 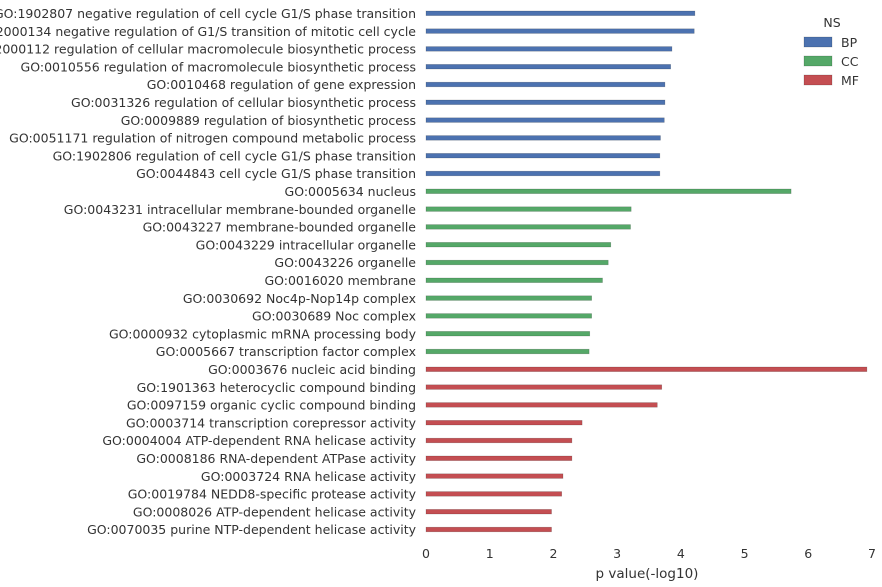 What do you see at coordinates (617, 553) in the screenshot?
I see `x-tick-label: 3` at bounding box center [617, 553].